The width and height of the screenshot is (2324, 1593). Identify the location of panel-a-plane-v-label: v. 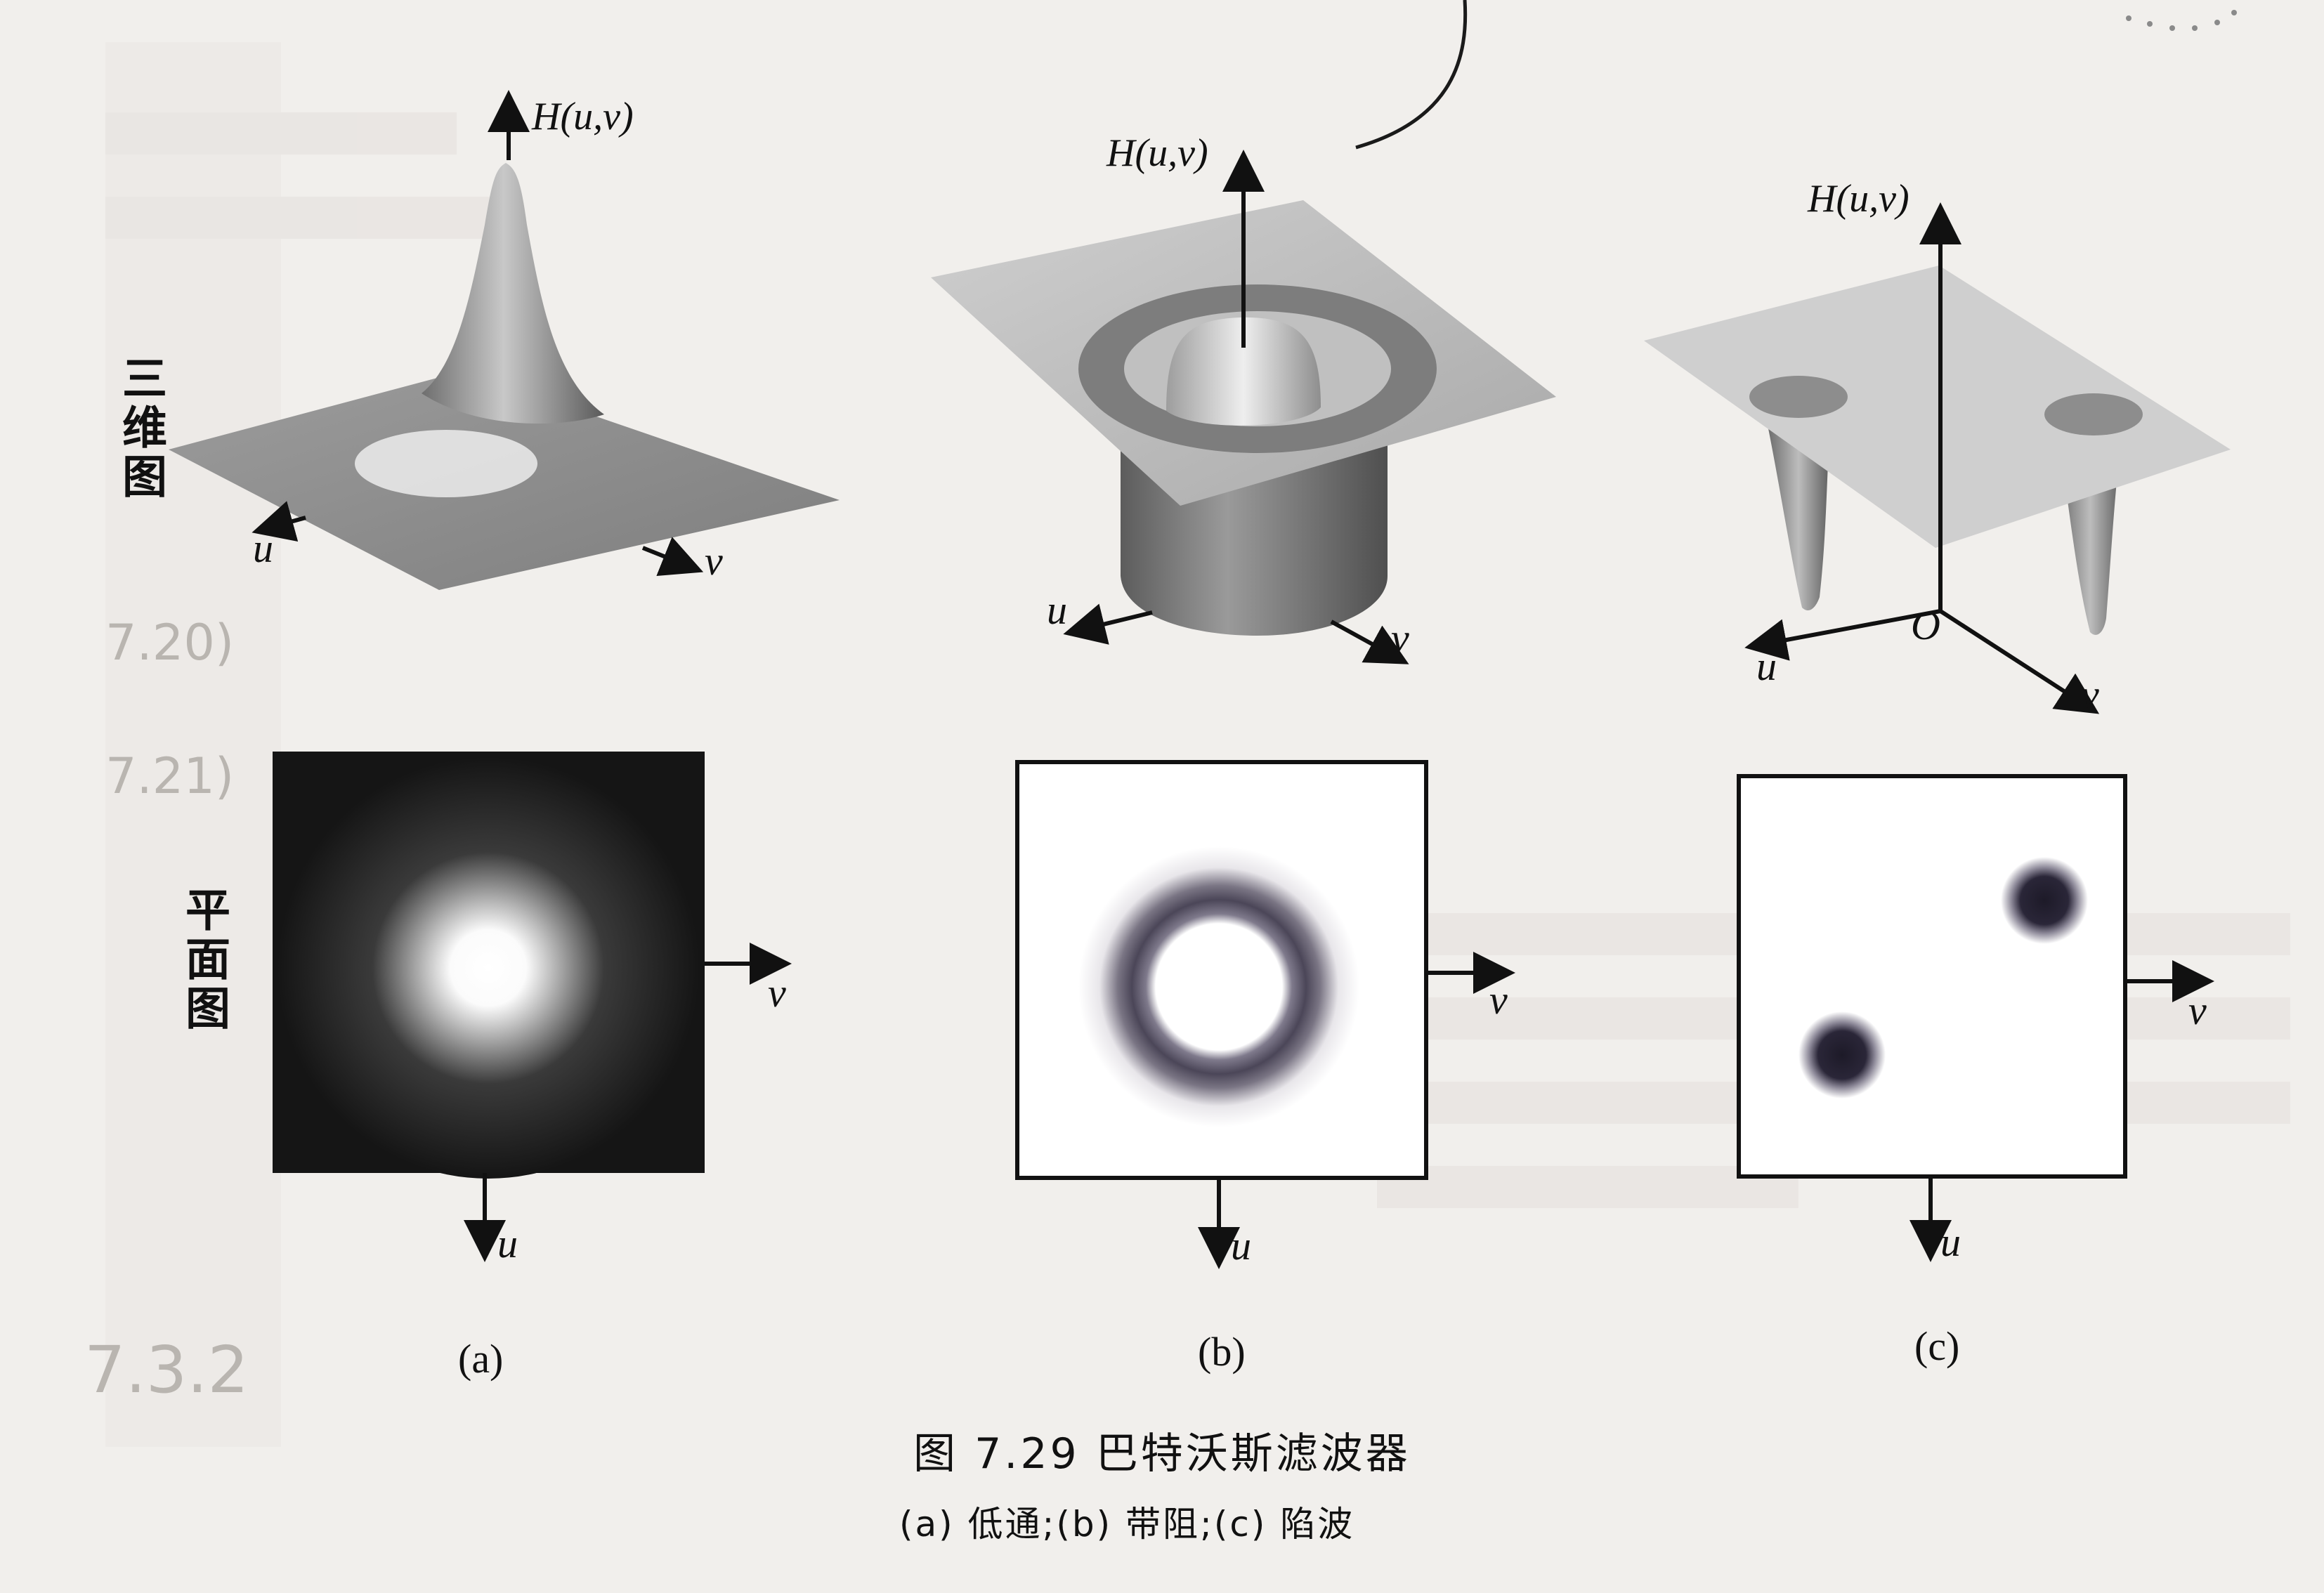
(777, 993).